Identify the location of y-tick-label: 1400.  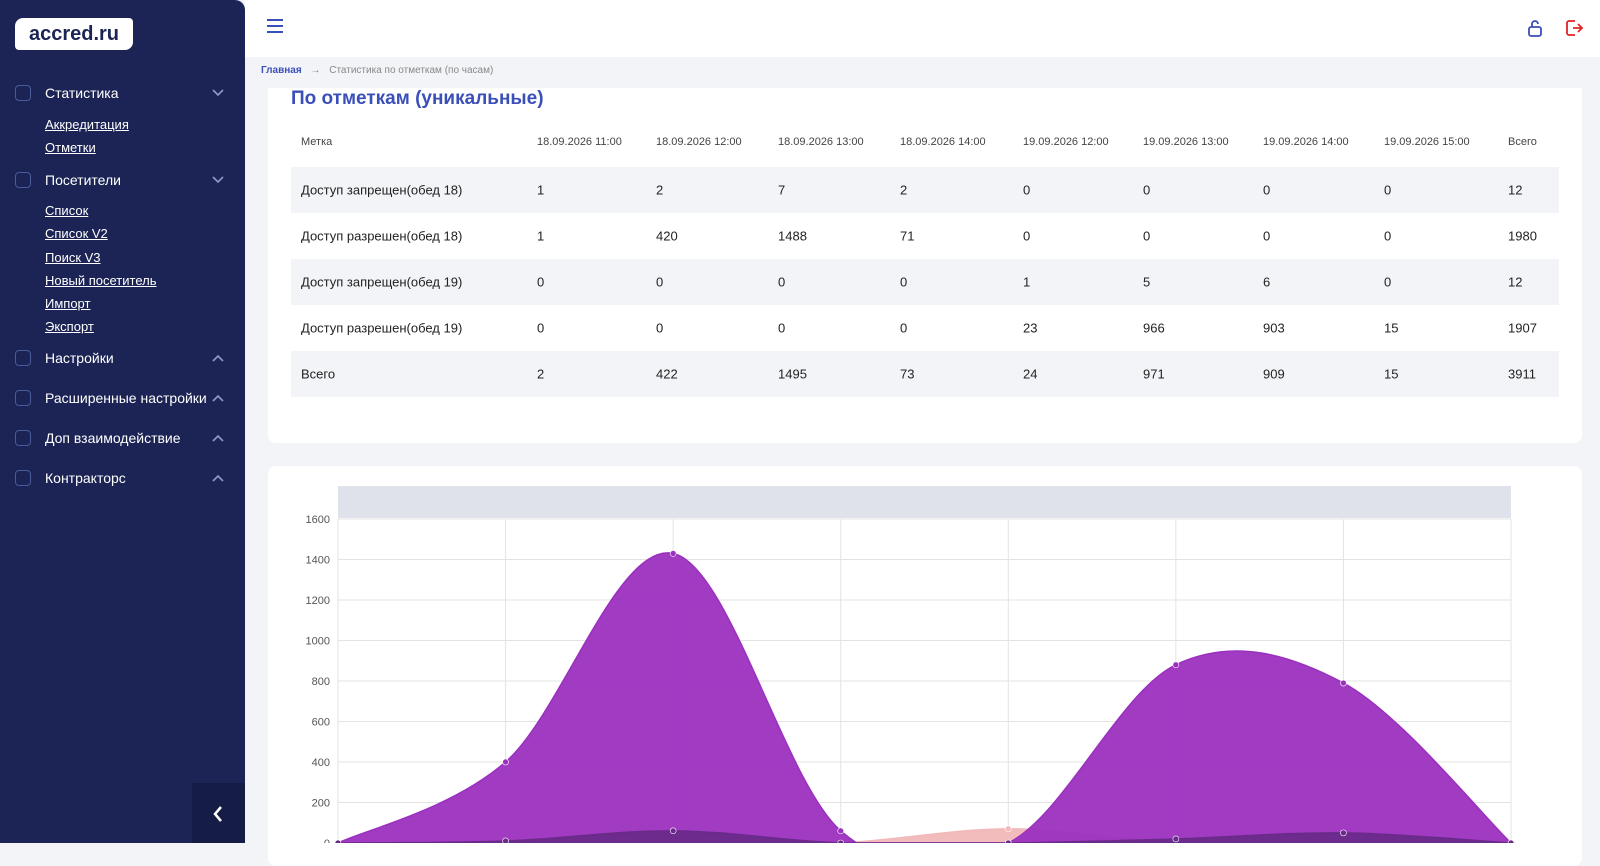
(318, 561).